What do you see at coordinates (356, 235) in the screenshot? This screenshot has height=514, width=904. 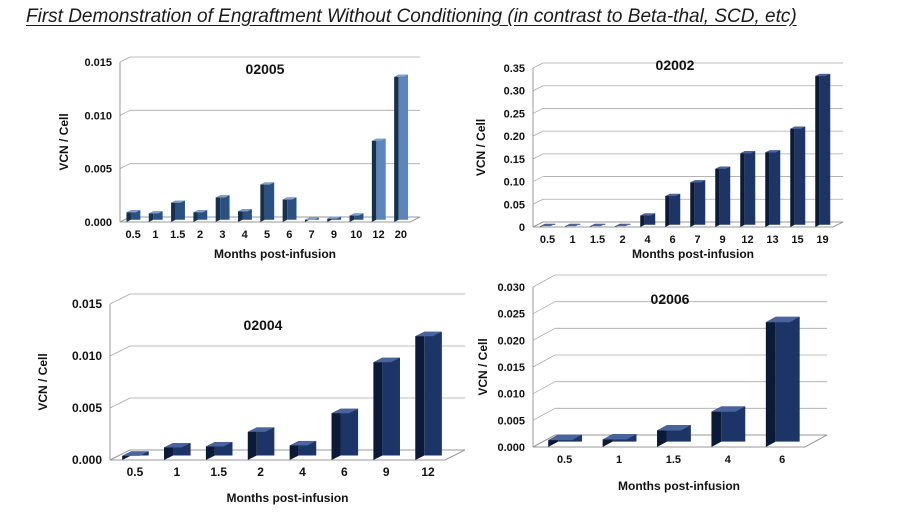 I see `x-tick-label: 10` at bounding box center [356, 235].